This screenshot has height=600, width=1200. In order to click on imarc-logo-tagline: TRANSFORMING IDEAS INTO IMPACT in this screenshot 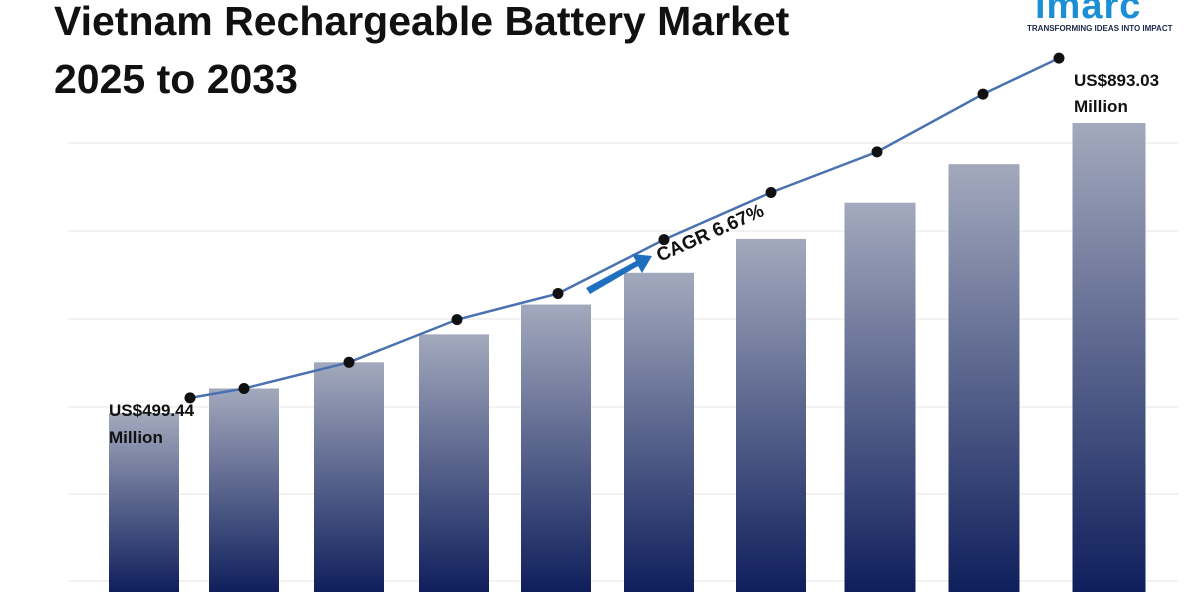, I will do `click(1100, 28)`.